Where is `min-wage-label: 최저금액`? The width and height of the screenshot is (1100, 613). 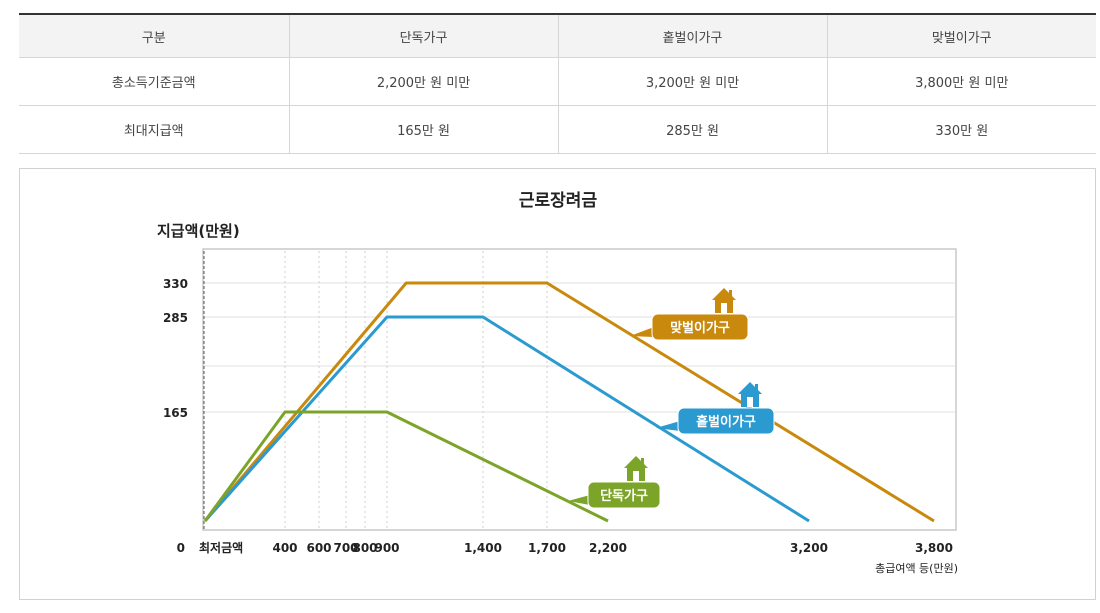
min-wage-label: 최저금액 is located at coordinates (221, 547).